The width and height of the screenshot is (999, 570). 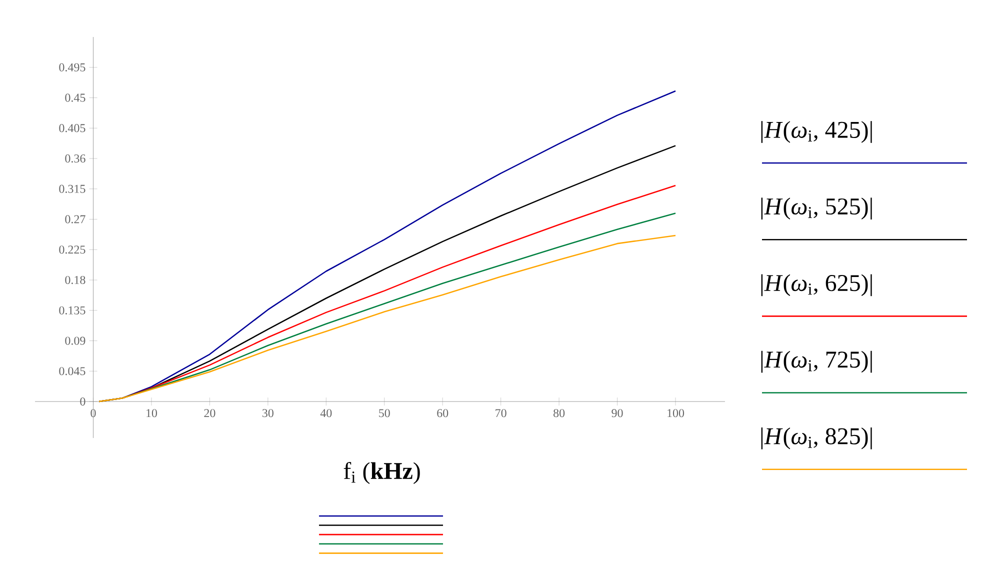 What do you see at coordinates (75, 158) in the screenshot?
I see `y-tick-label: 0.36` at bounding box center [75, 158].